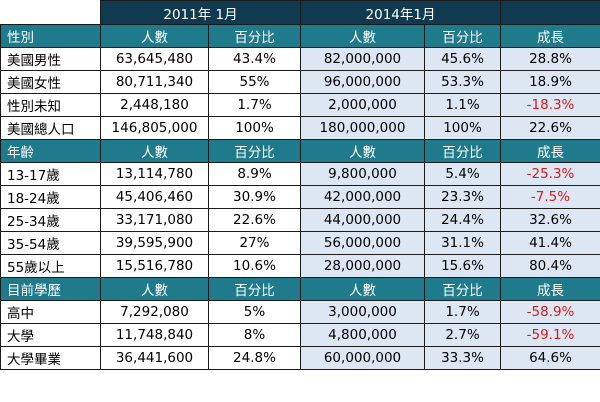 This screenshot has width=600, height=402. What do you see at coordinates (50, 335) in the screenshot?
I see `row-label: 大學` at bounding box center [50, 335].